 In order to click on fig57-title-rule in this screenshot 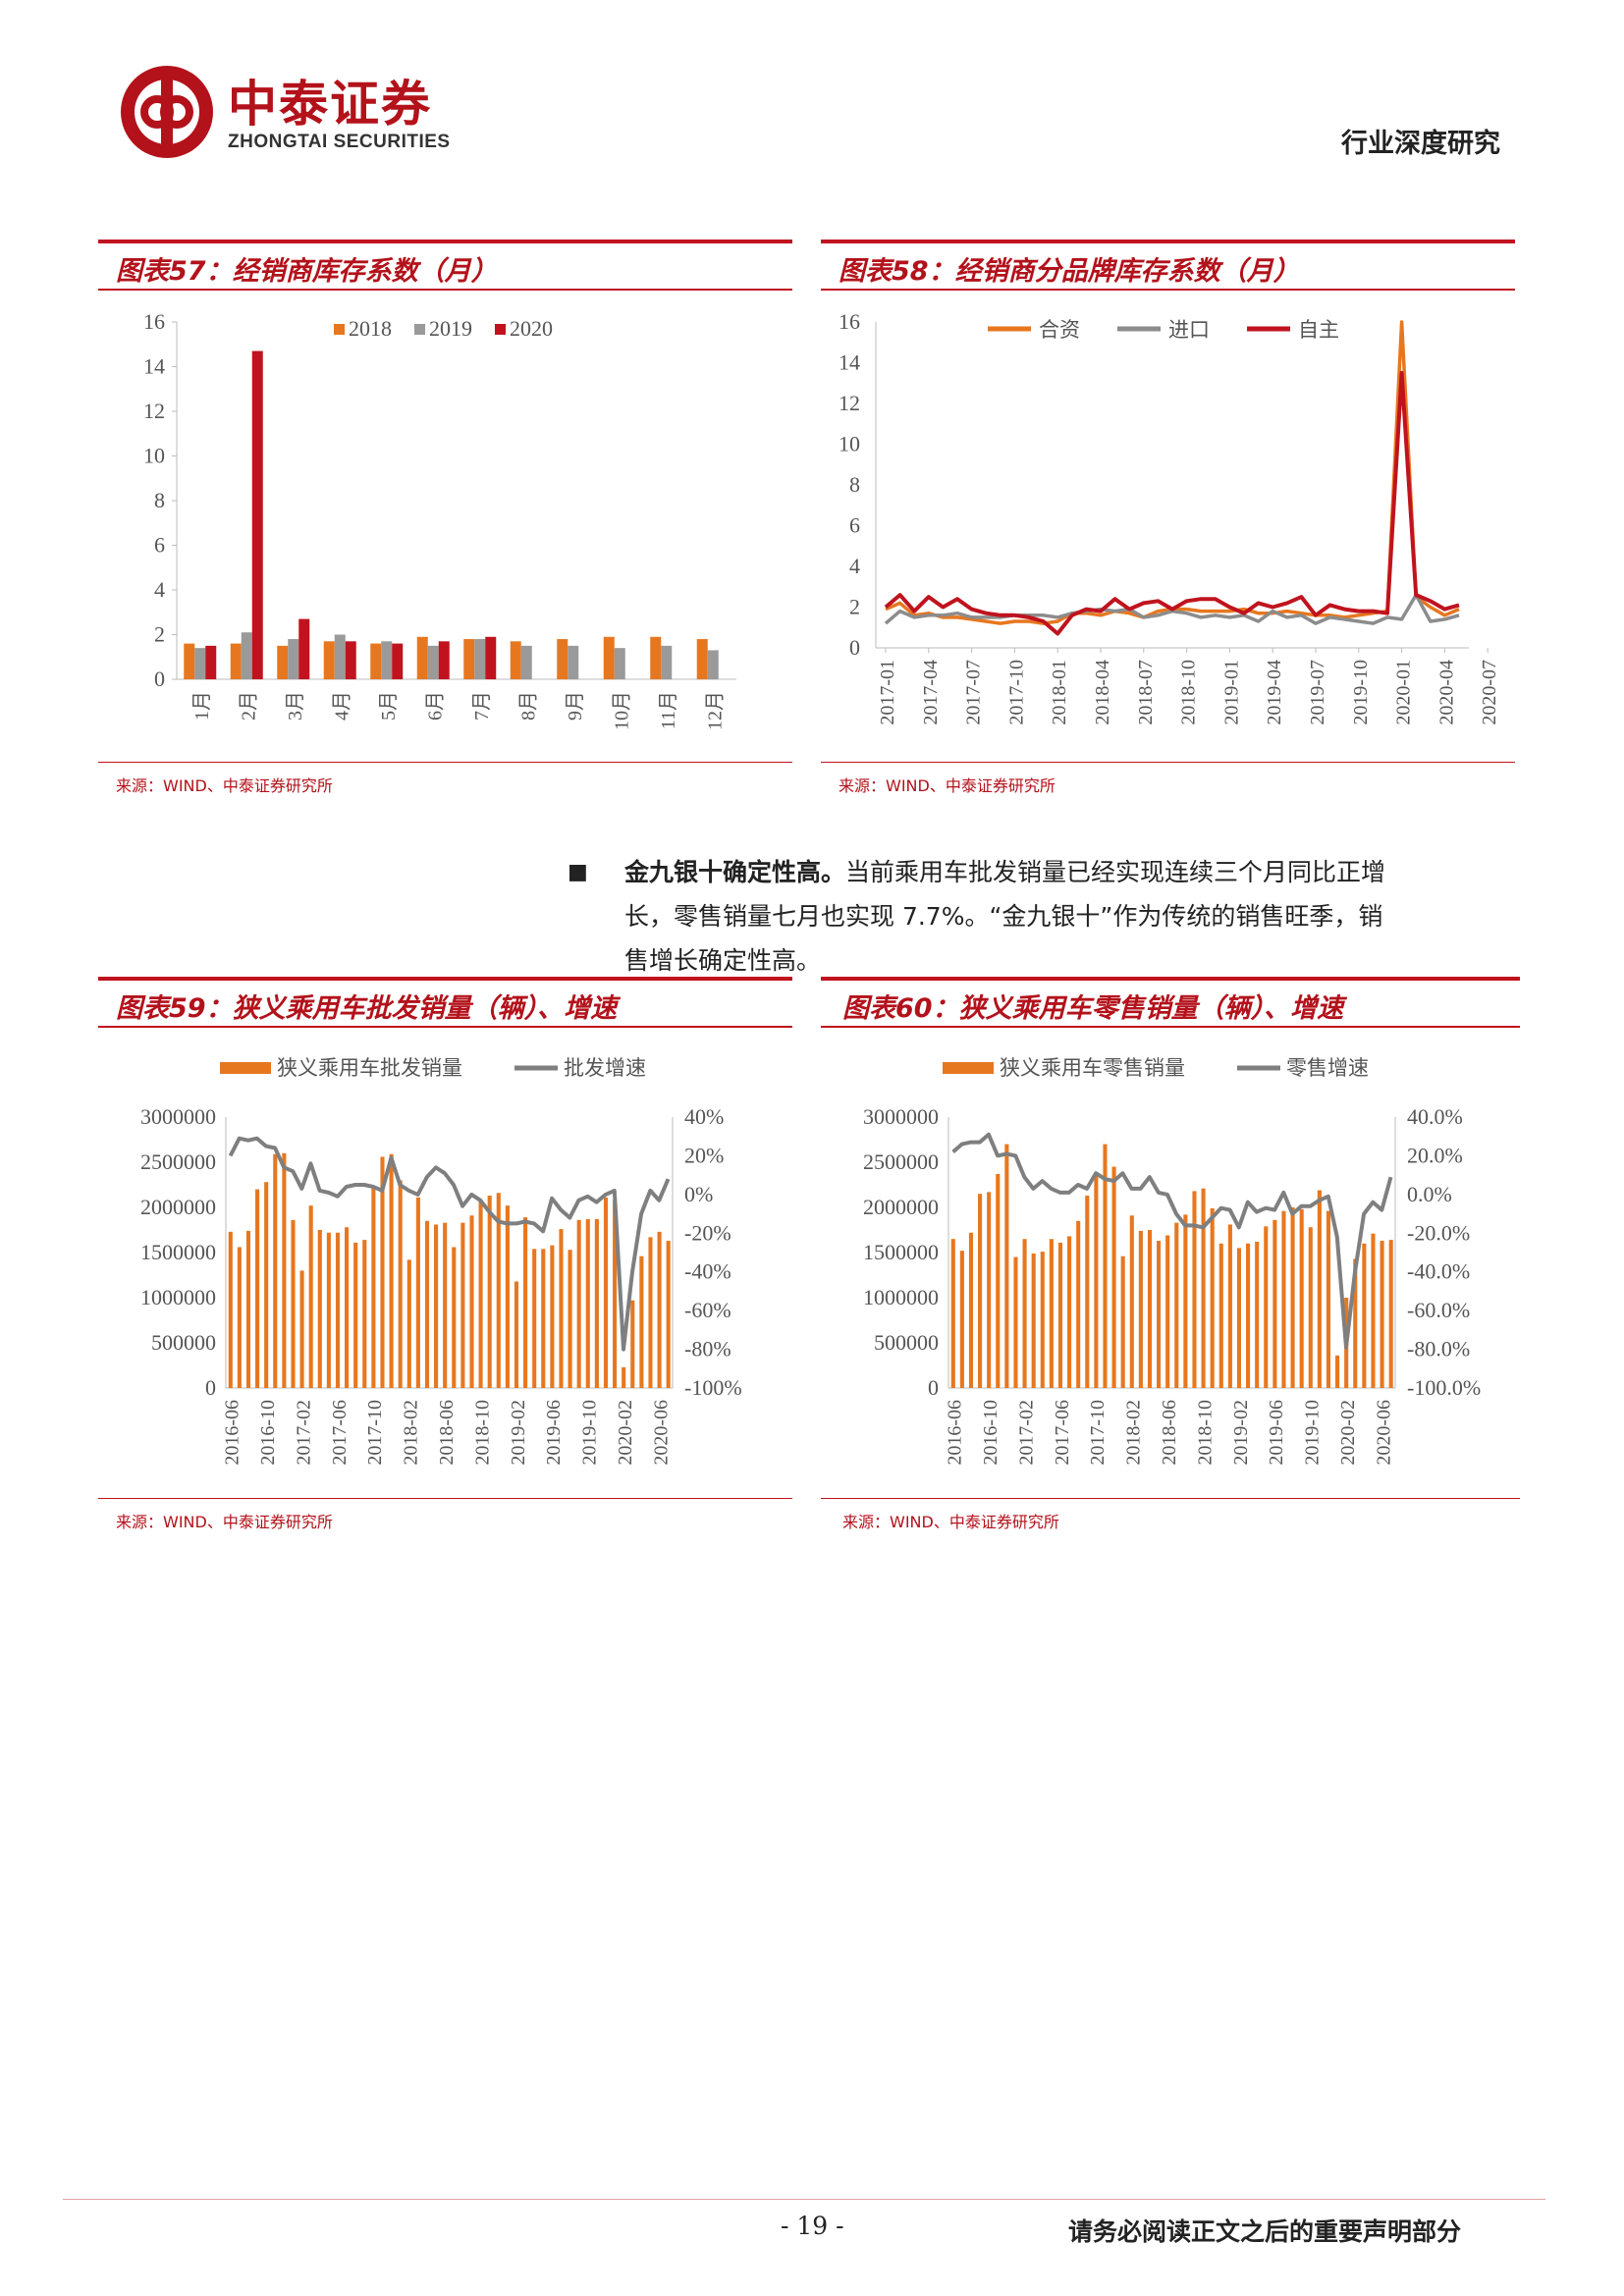, I will do `click(445, 290)`.